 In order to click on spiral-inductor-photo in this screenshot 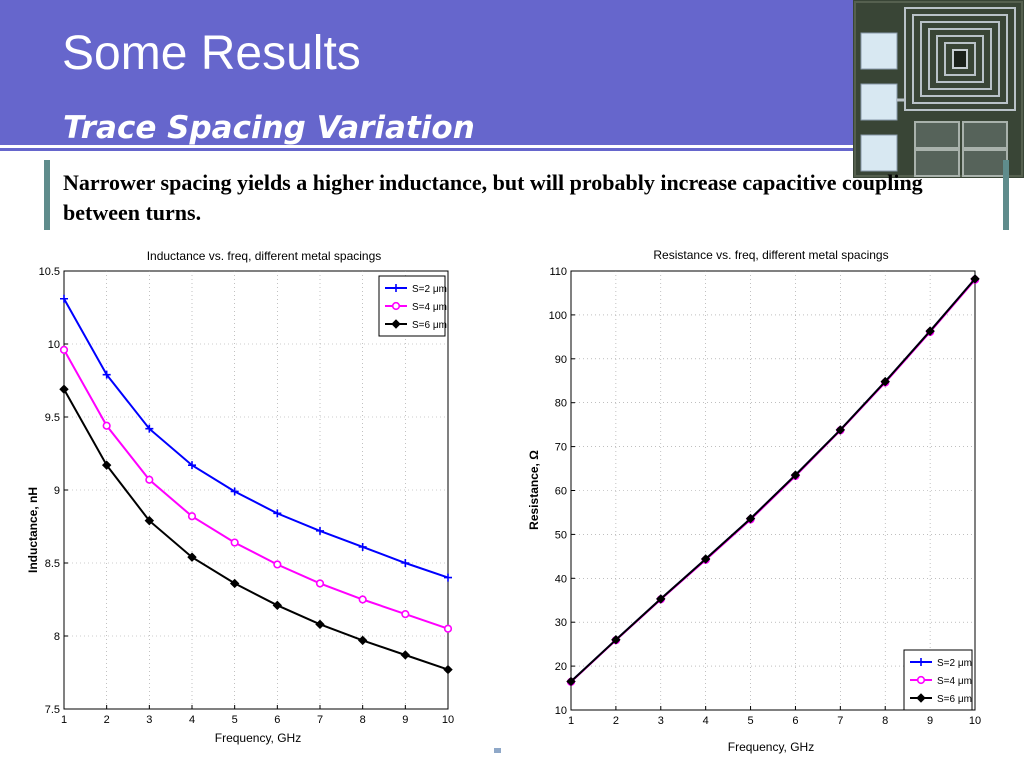, I will do `click(938, 89)`.